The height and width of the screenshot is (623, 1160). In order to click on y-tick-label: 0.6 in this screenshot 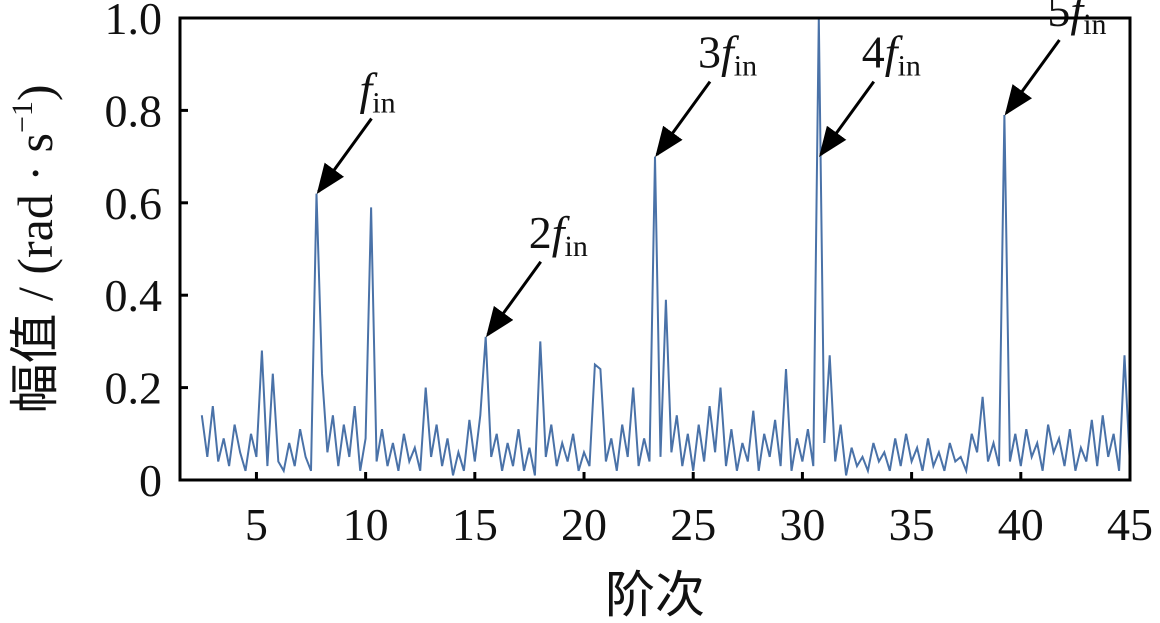, I will do `click(134, 203)`.